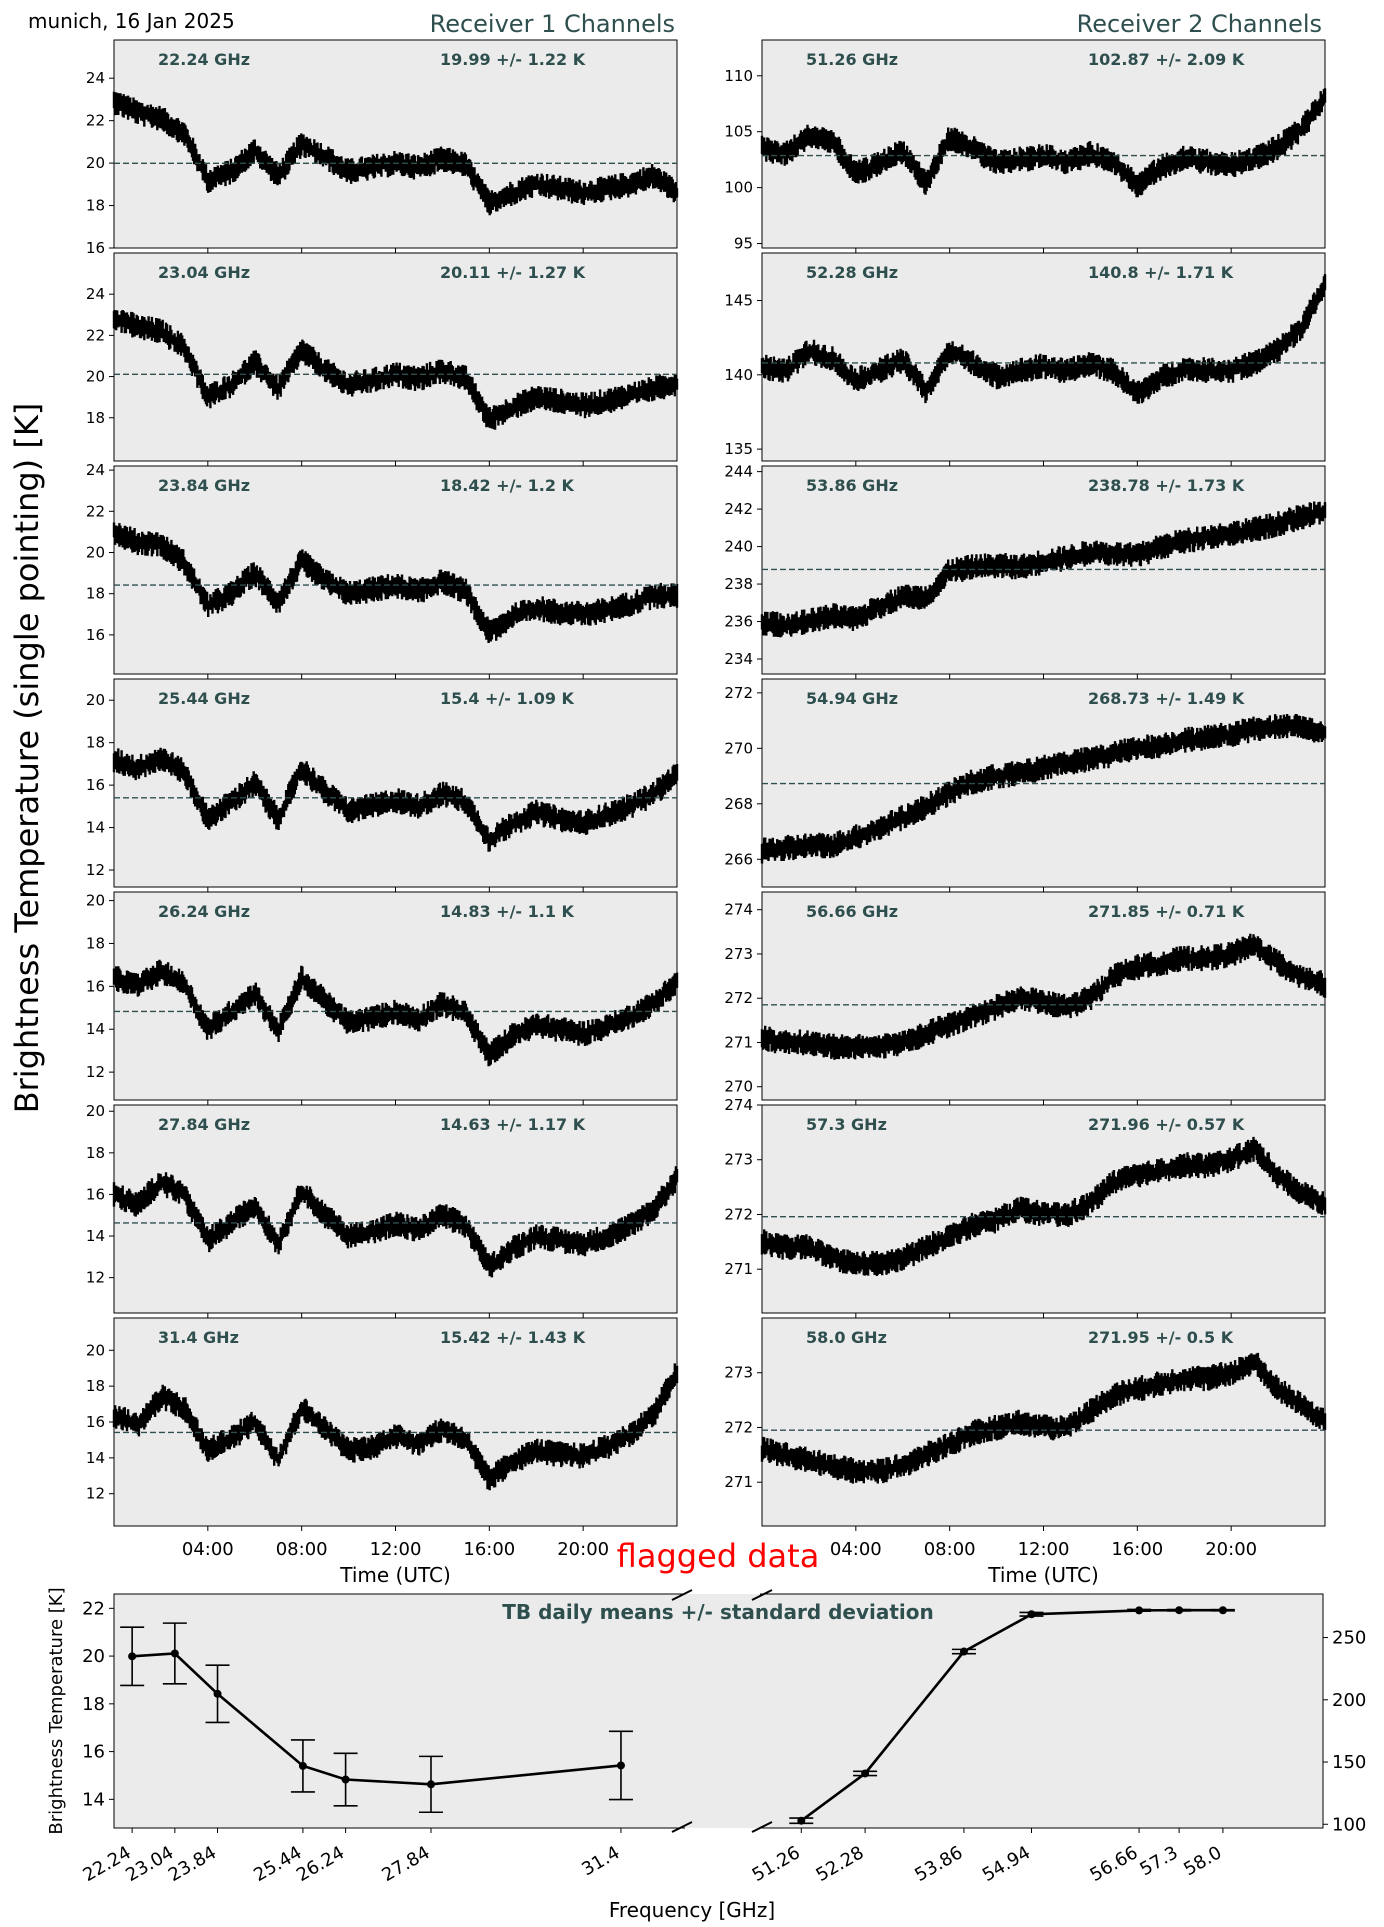 Image resolution: width=1384 pixels, height=1927 pixels. What do you see at coordinates (1349, 1762) in the screenshot?
I see `summary-y2-tick-label: 150` at bounding box center [1349, 1762].